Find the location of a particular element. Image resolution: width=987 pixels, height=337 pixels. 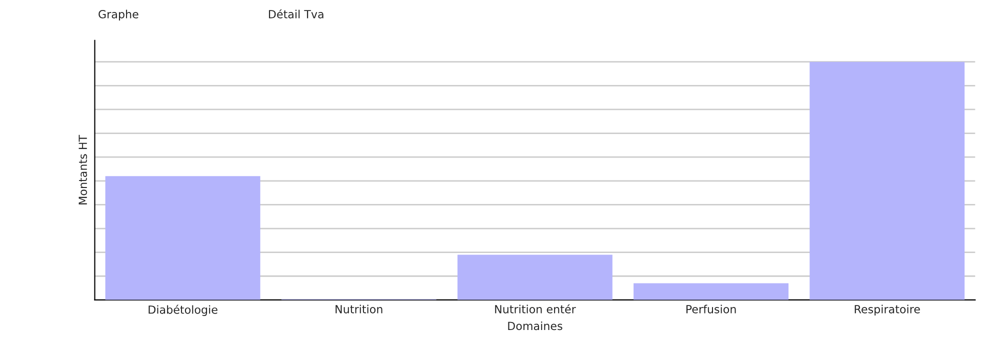

y-axis-title: Montants HT is located at coordinates (83, 169).